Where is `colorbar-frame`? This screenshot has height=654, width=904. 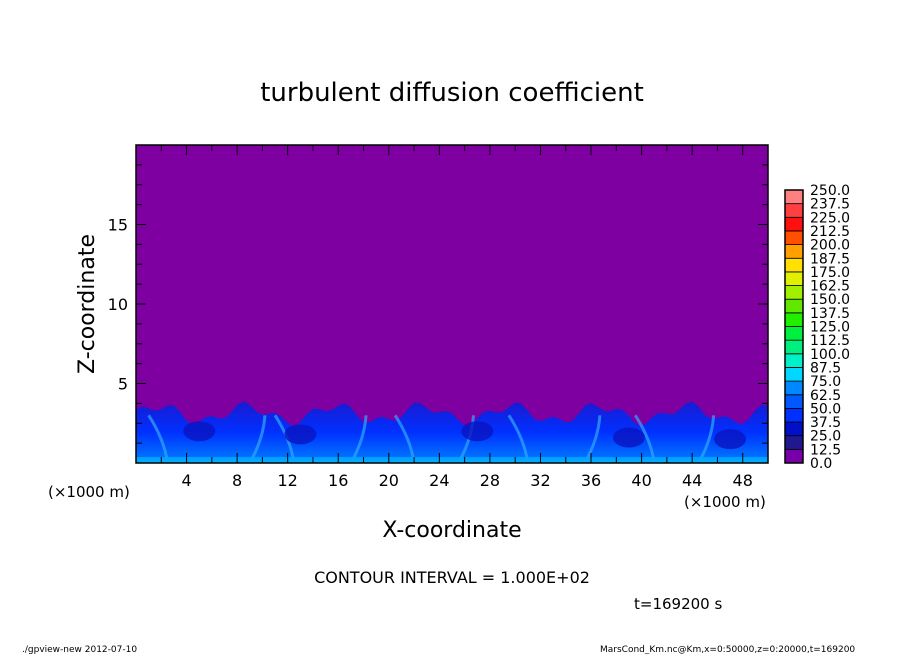
colorbar-frame is located at coordinates (794, 326).